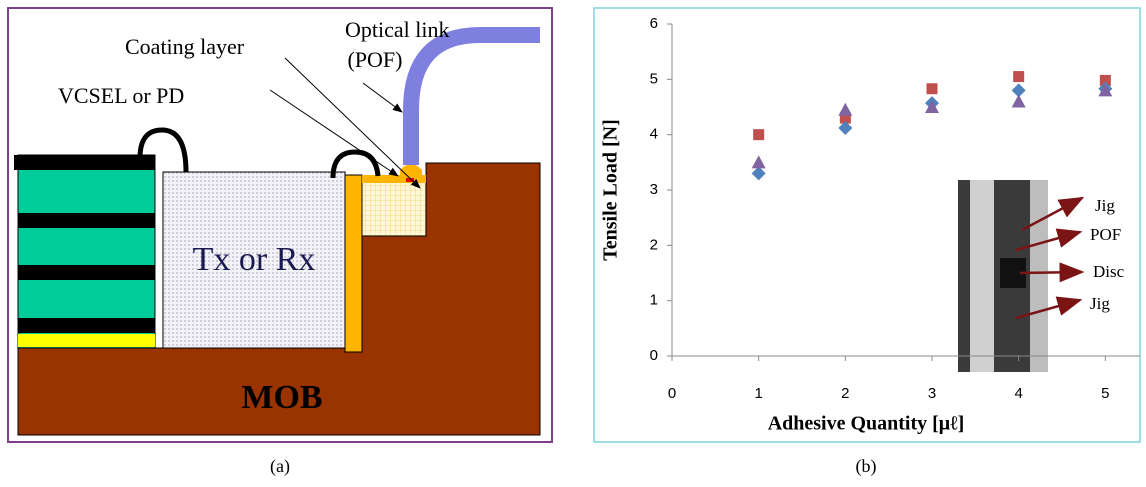 The width and height of the screenshot is (1146, 487). I want to click on x-tick-label: 2, so click(845, 393).